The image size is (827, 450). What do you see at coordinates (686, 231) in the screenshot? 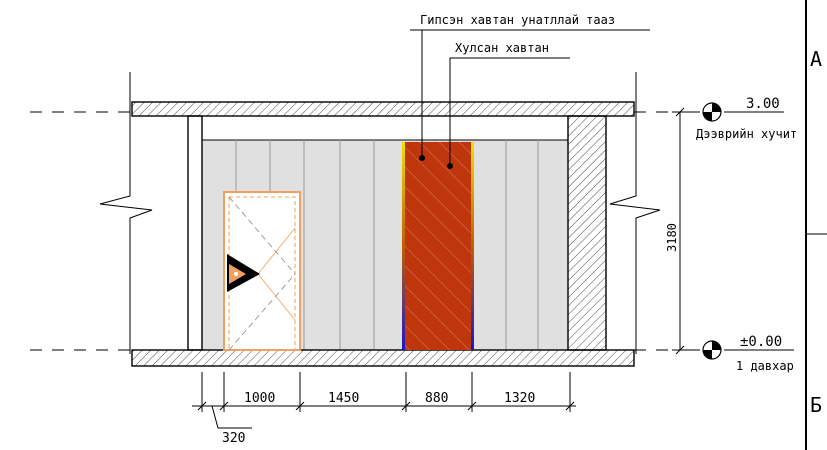
I see `height-dimension` at bounding box center [686, 231].